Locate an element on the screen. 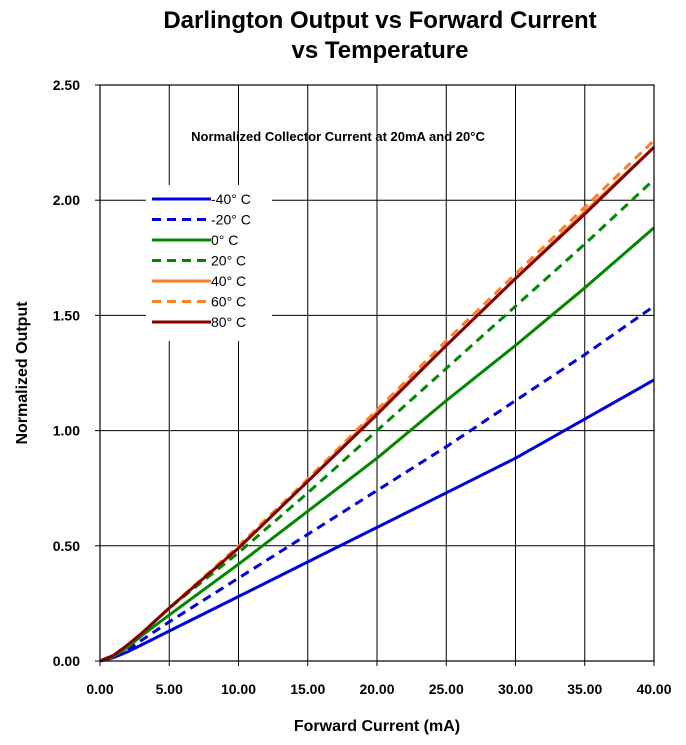  x-tick-label: 15.00 is located at coordinates (307, 689).